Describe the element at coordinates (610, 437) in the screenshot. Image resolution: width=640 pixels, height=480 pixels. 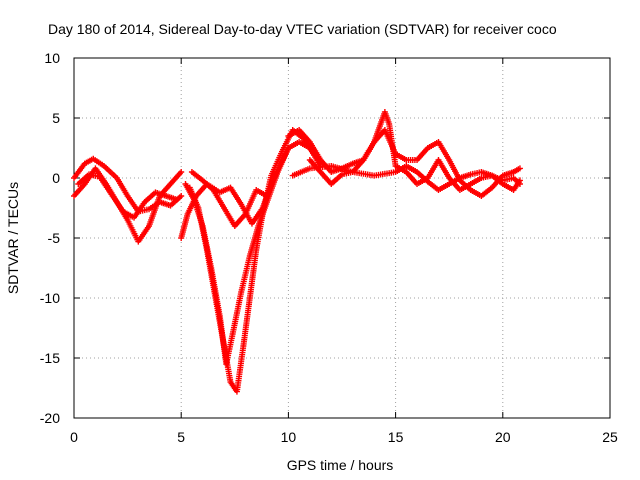
I see `x-tick-label: 25` at that location.